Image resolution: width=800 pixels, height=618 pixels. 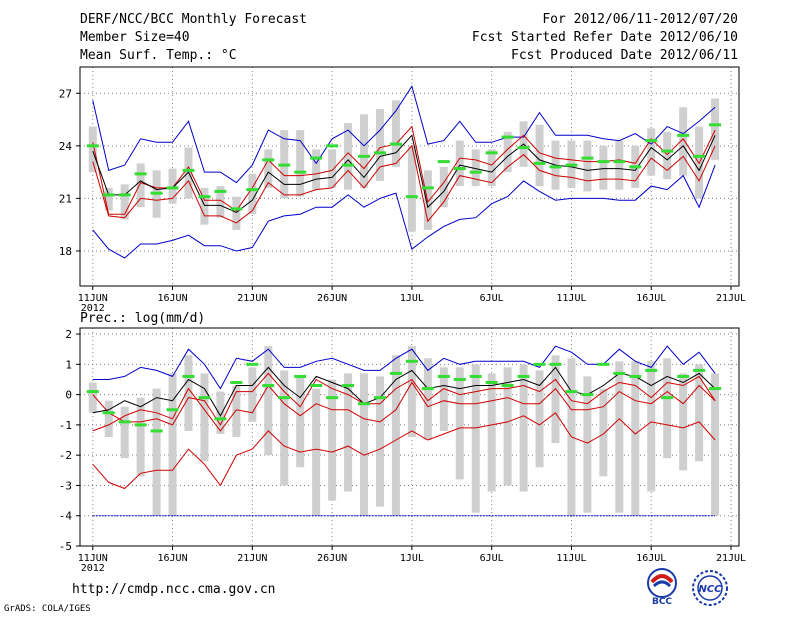 What do you see at coordinates (651, 298) in the screenshot?
I see `panel1-x-tick-label: 16JUL` at bounding box center [651, 298].